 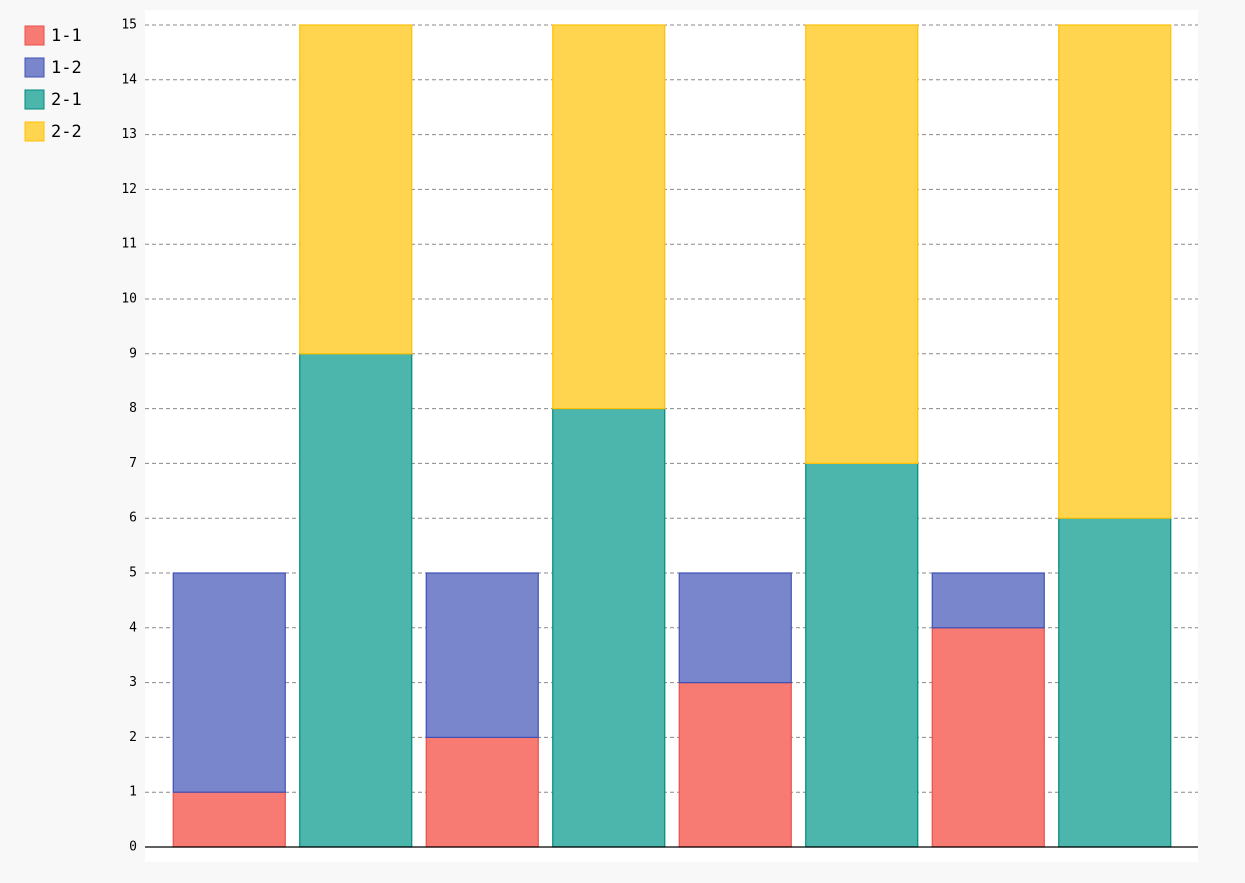 What do you see at coordinates (133, 682) in the screenshot?
I see `y-tick-label: 3` at bounding box center [133, 682].